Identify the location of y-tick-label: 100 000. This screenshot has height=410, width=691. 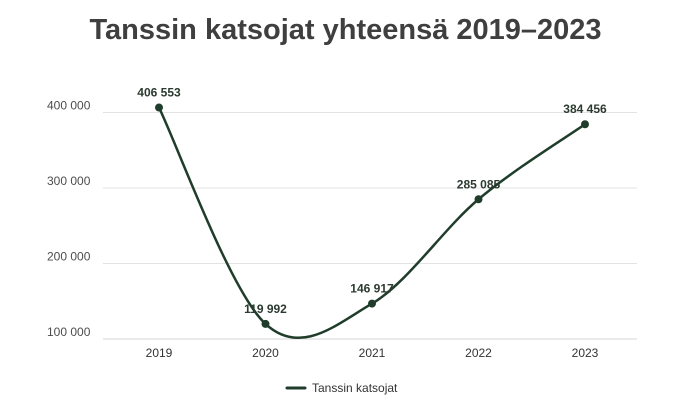
(69, 332).